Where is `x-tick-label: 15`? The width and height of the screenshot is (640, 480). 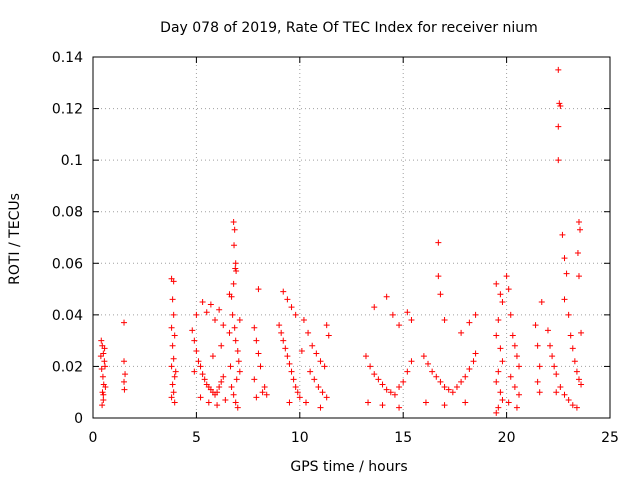 x-tick-label: 15 is located at coordinates (403, 438).